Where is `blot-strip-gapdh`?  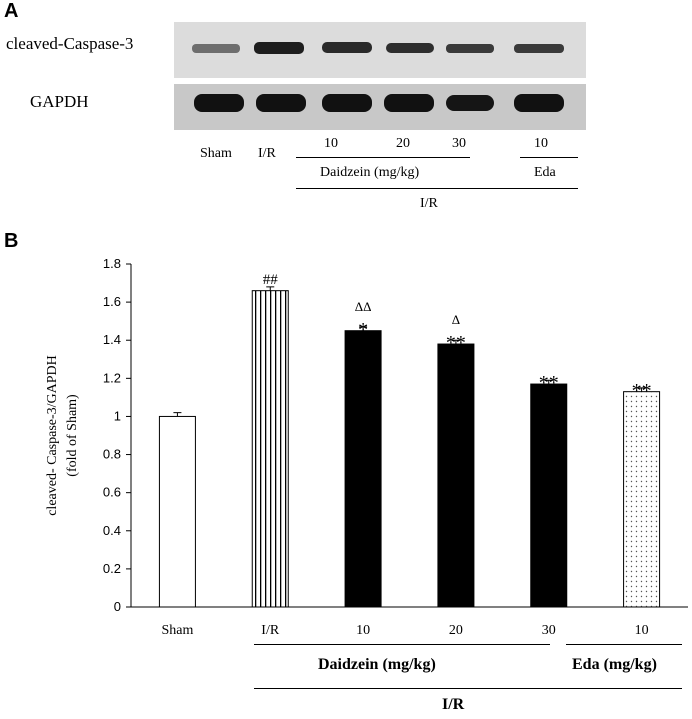 blot-strip-gapdh is located at coordinates (380, 107).